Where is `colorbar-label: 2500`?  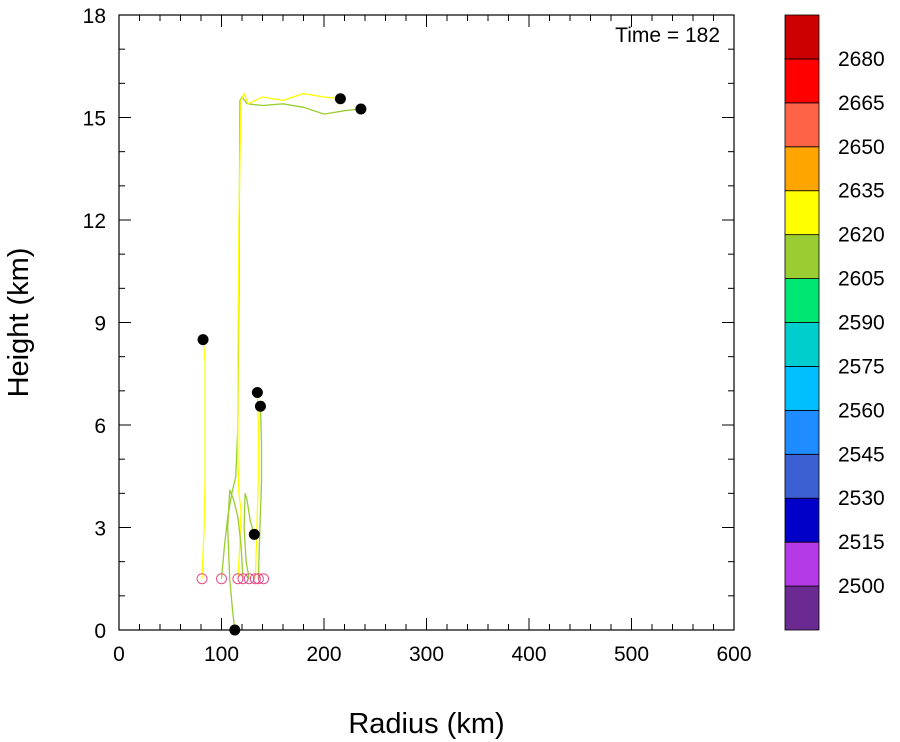 colorbar-label: 2500 is located at coordinates (861, 586).